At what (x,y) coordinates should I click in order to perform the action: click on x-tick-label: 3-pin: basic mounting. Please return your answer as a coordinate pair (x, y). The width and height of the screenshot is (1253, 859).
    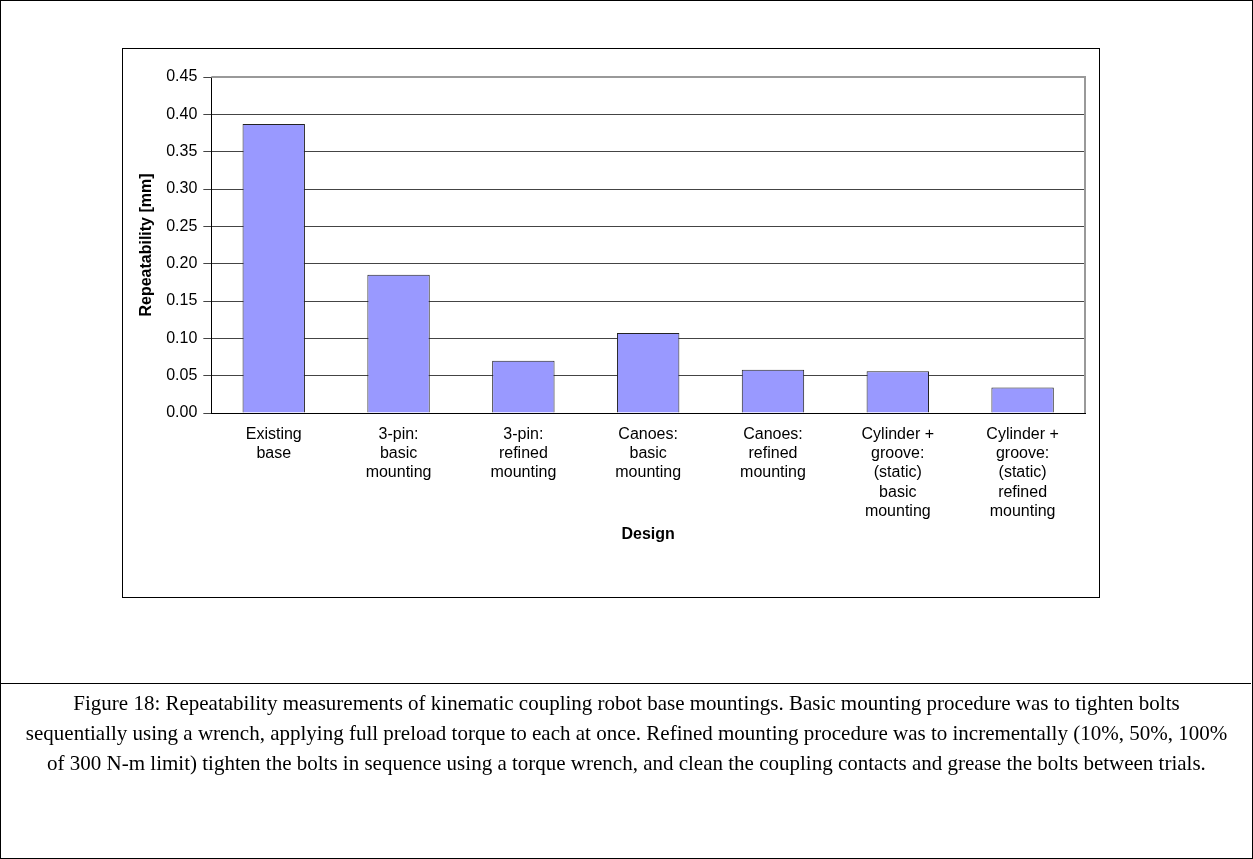
    Looking at the image, I should click on (398, 453).